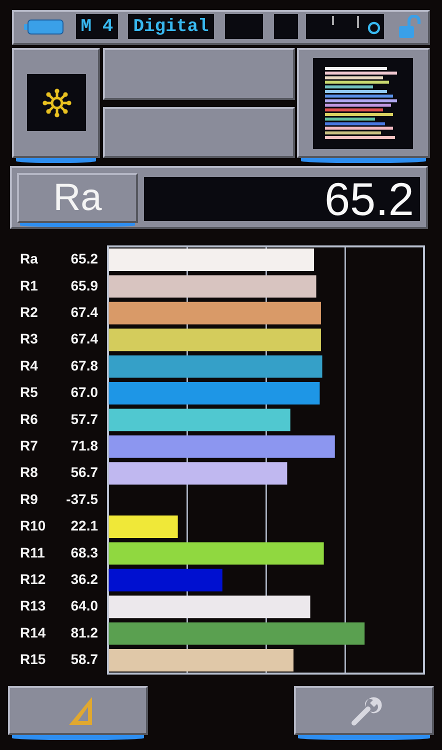 The height and width of the screenshot is (750, 442). Describe the element at coordinates (29, 285) in the screenshot. I see `y-tick-label: R1` at that location.